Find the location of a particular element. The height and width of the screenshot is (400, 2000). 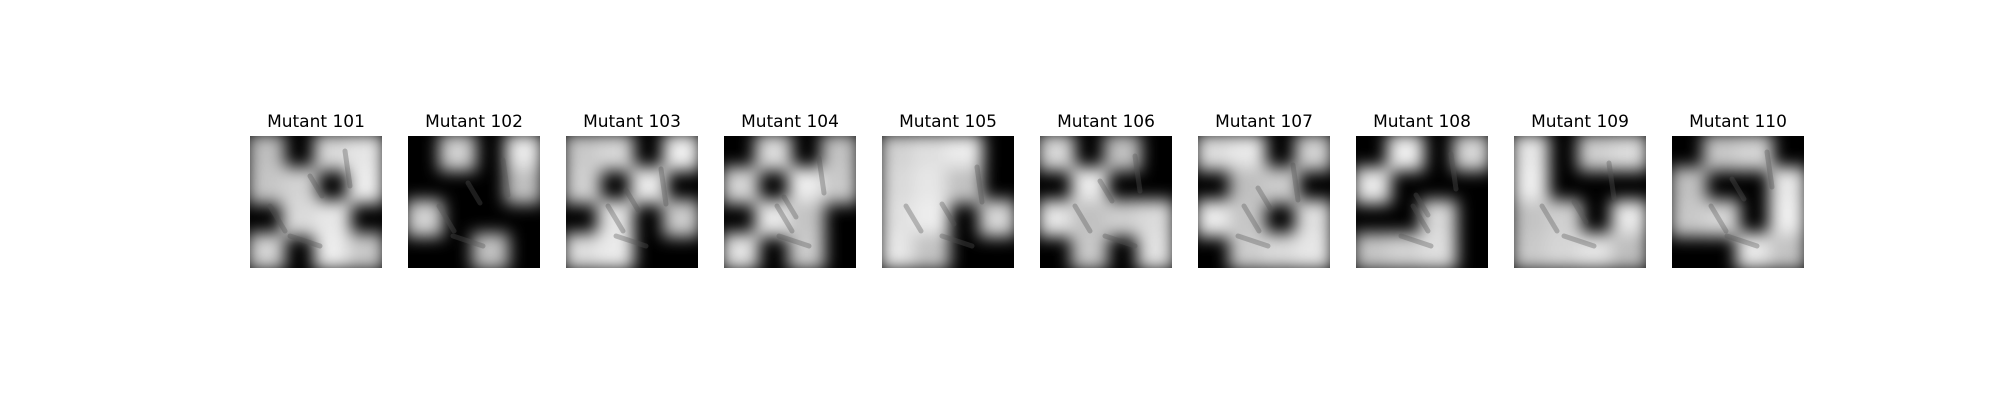

panel-title: Mutant 103 is located at coordinates (632, 122).